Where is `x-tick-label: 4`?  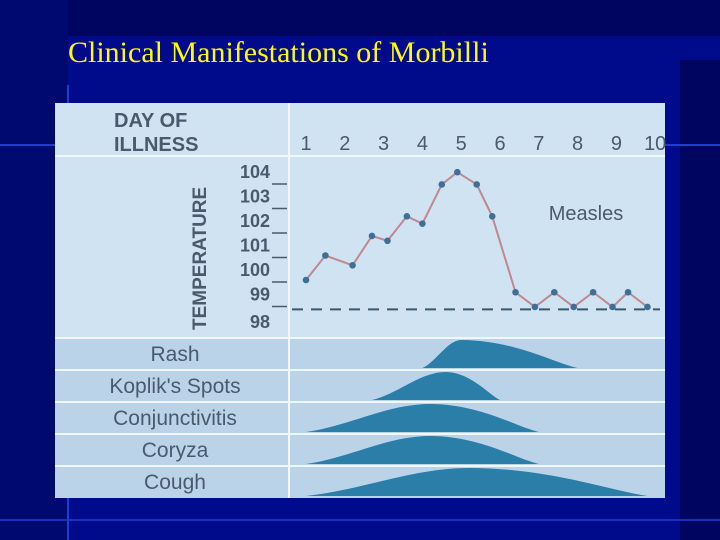
x-tick-label: 4 is located at coordinates (422, 144).